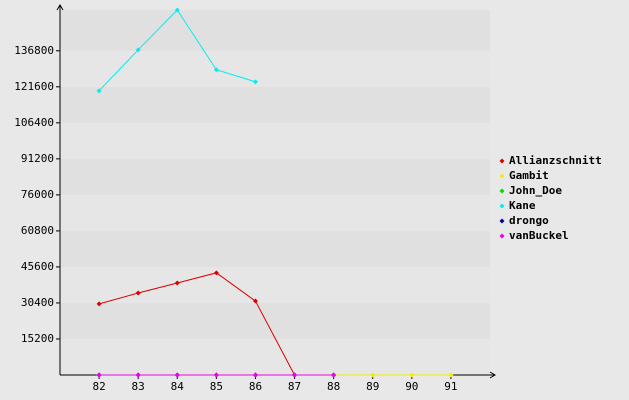  I want to click on y-tick-label: 45600, so click(37, 266).